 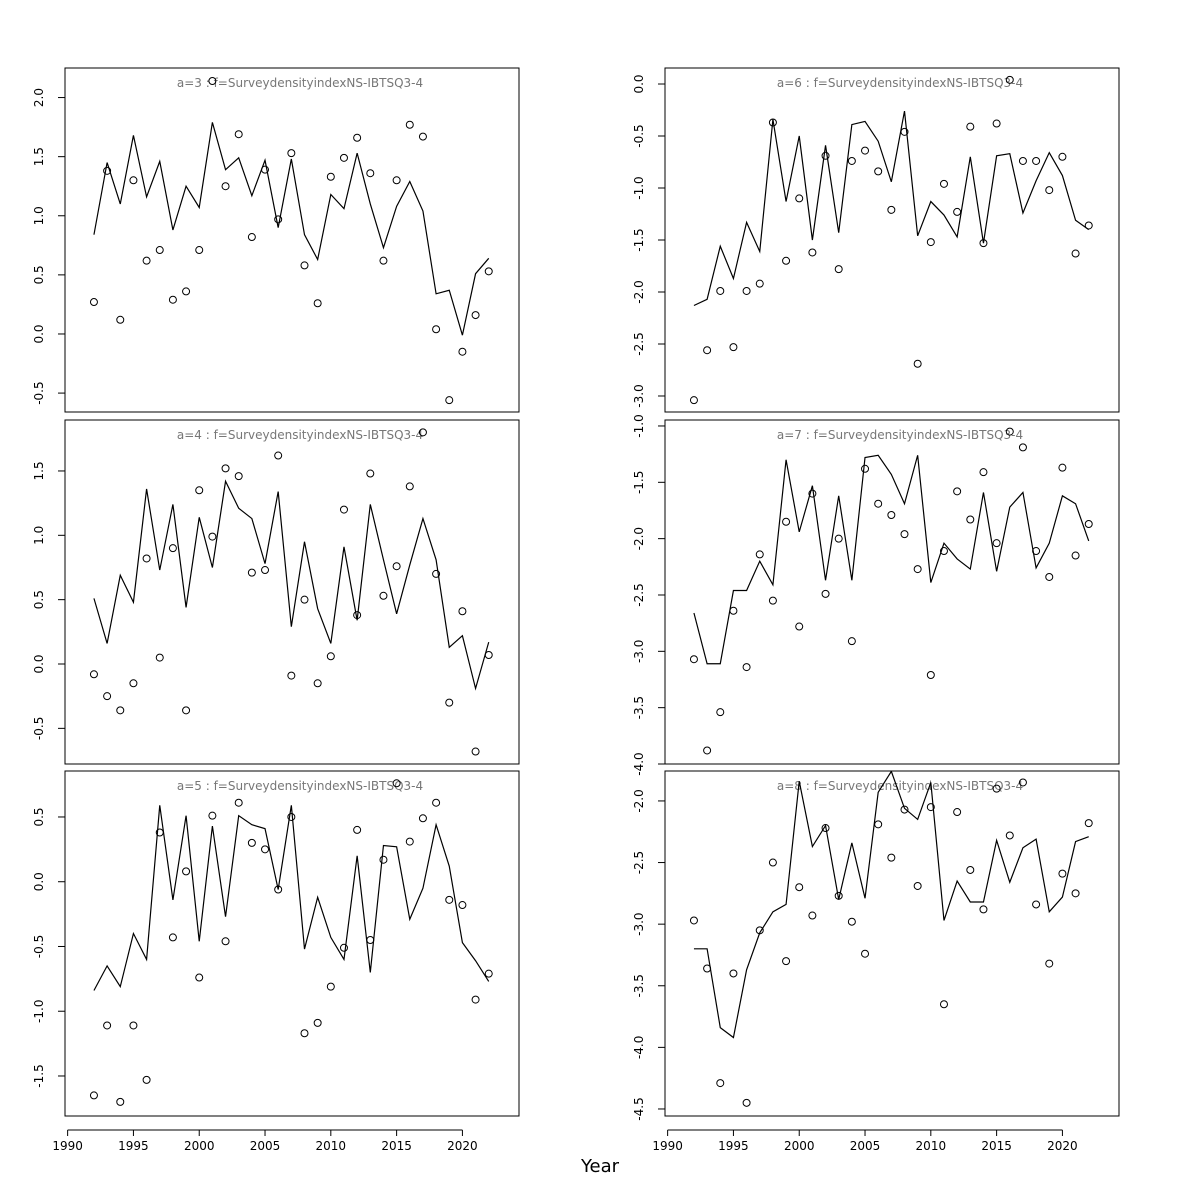 What do you see at coordinates (39, 97) in the screenshot?
I see `y-tick-label: 2.0` at bounding box center [39, 97].